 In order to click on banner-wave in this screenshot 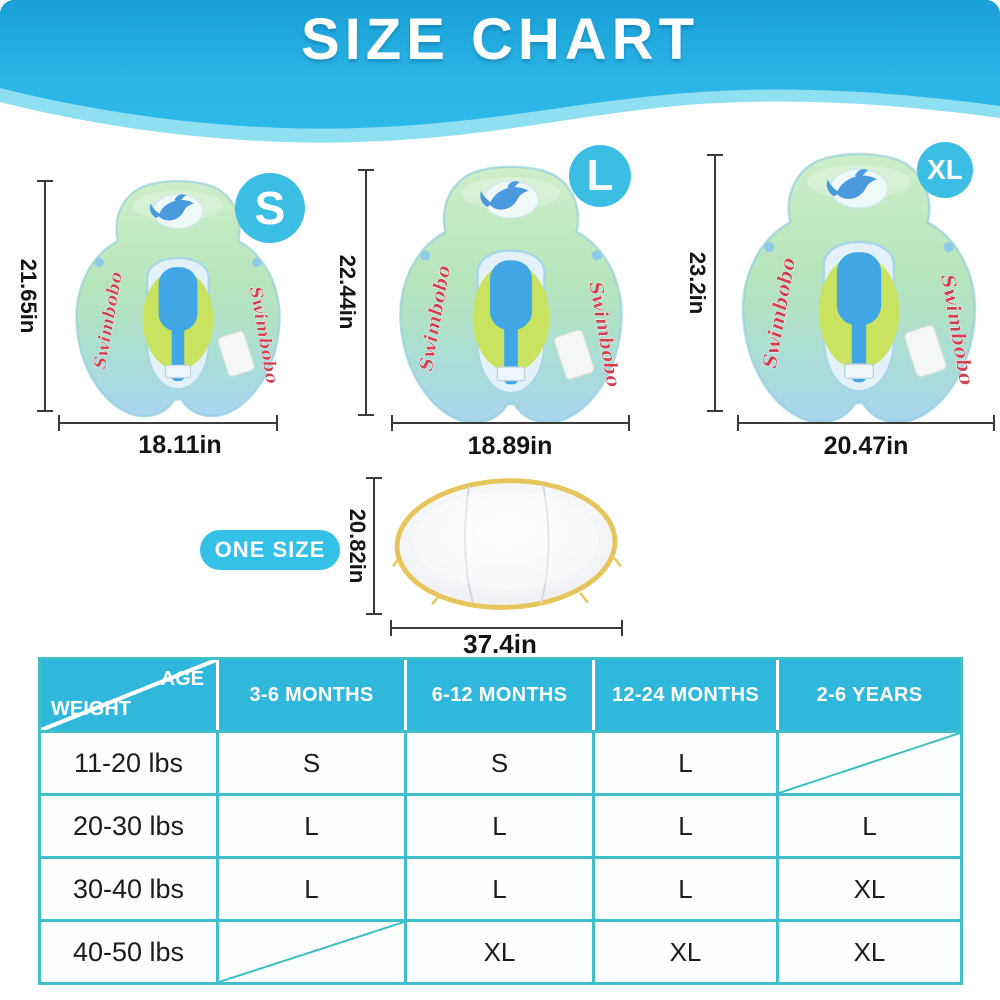, I will do `click(500, 71)`.